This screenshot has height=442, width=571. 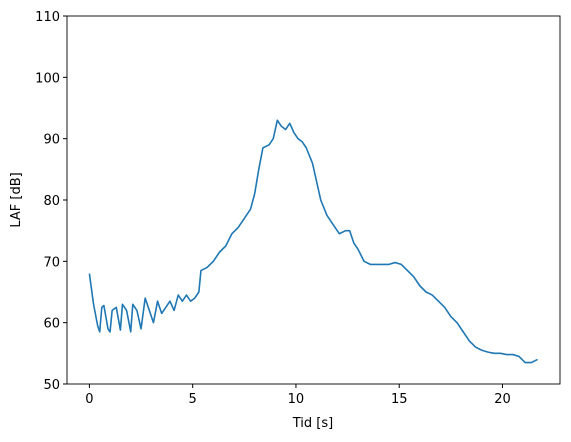 I want to click on y-axis-label: LAF [dB], so click(x=16, y=199).